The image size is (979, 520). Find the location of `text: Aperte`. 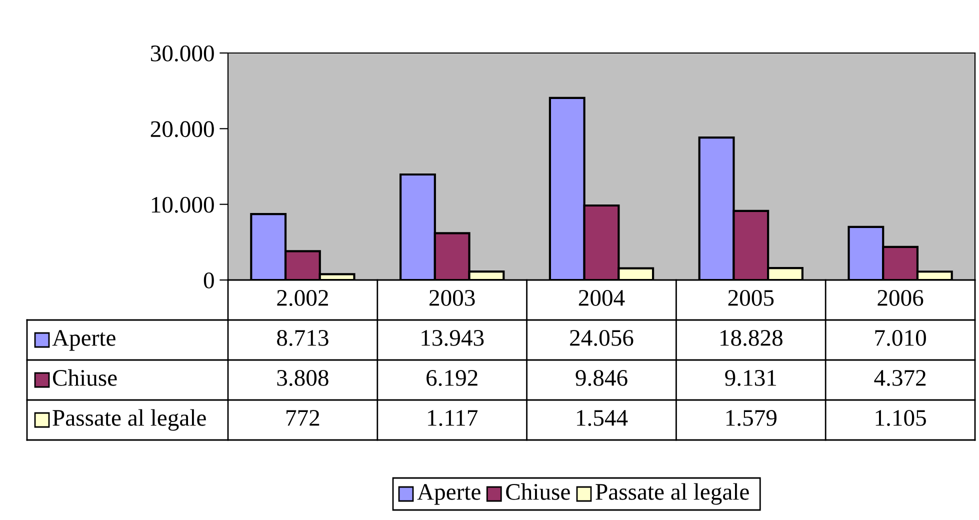

text: Aperte is located at coordinates (448, 494).